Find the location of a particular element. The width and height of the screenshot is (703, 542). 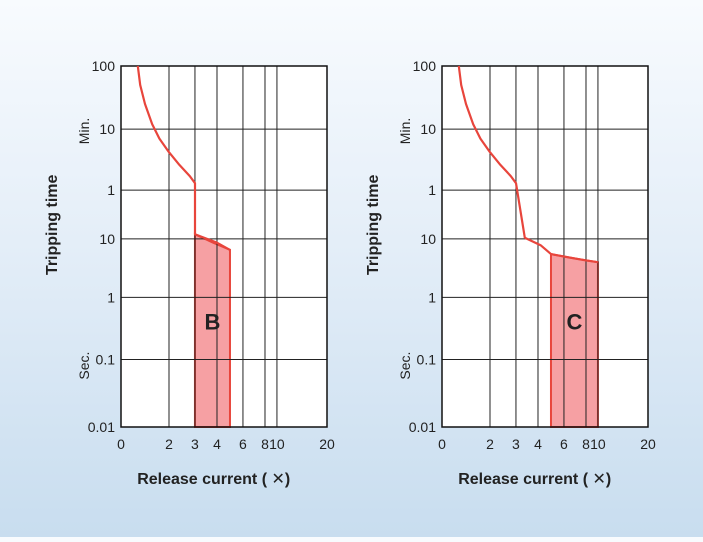

band-label: C is located at coordinates (575, 322).